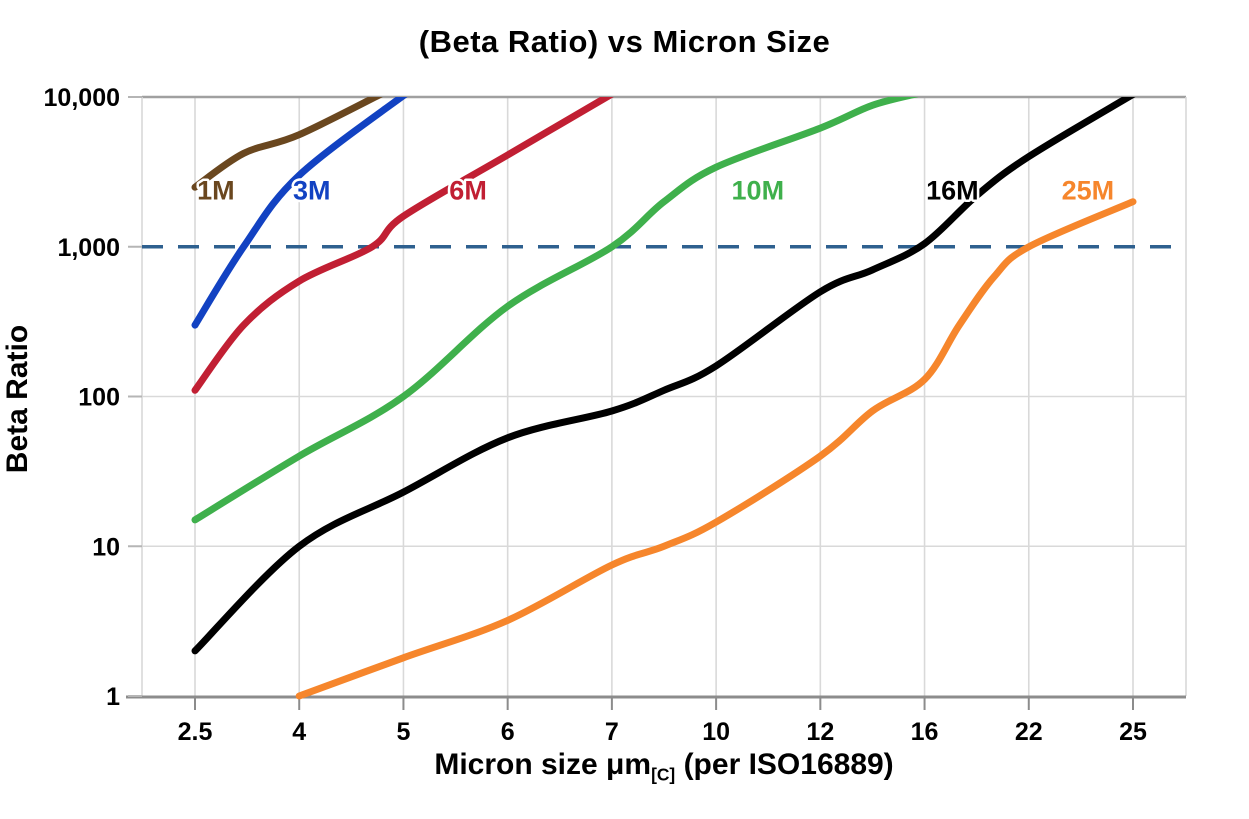 Image resolution: width=1249 pixels, height=819 pixels. Describe the element at coordinates (508, 732) in the screenshot. I see `x-tick-label: 6` at that location.